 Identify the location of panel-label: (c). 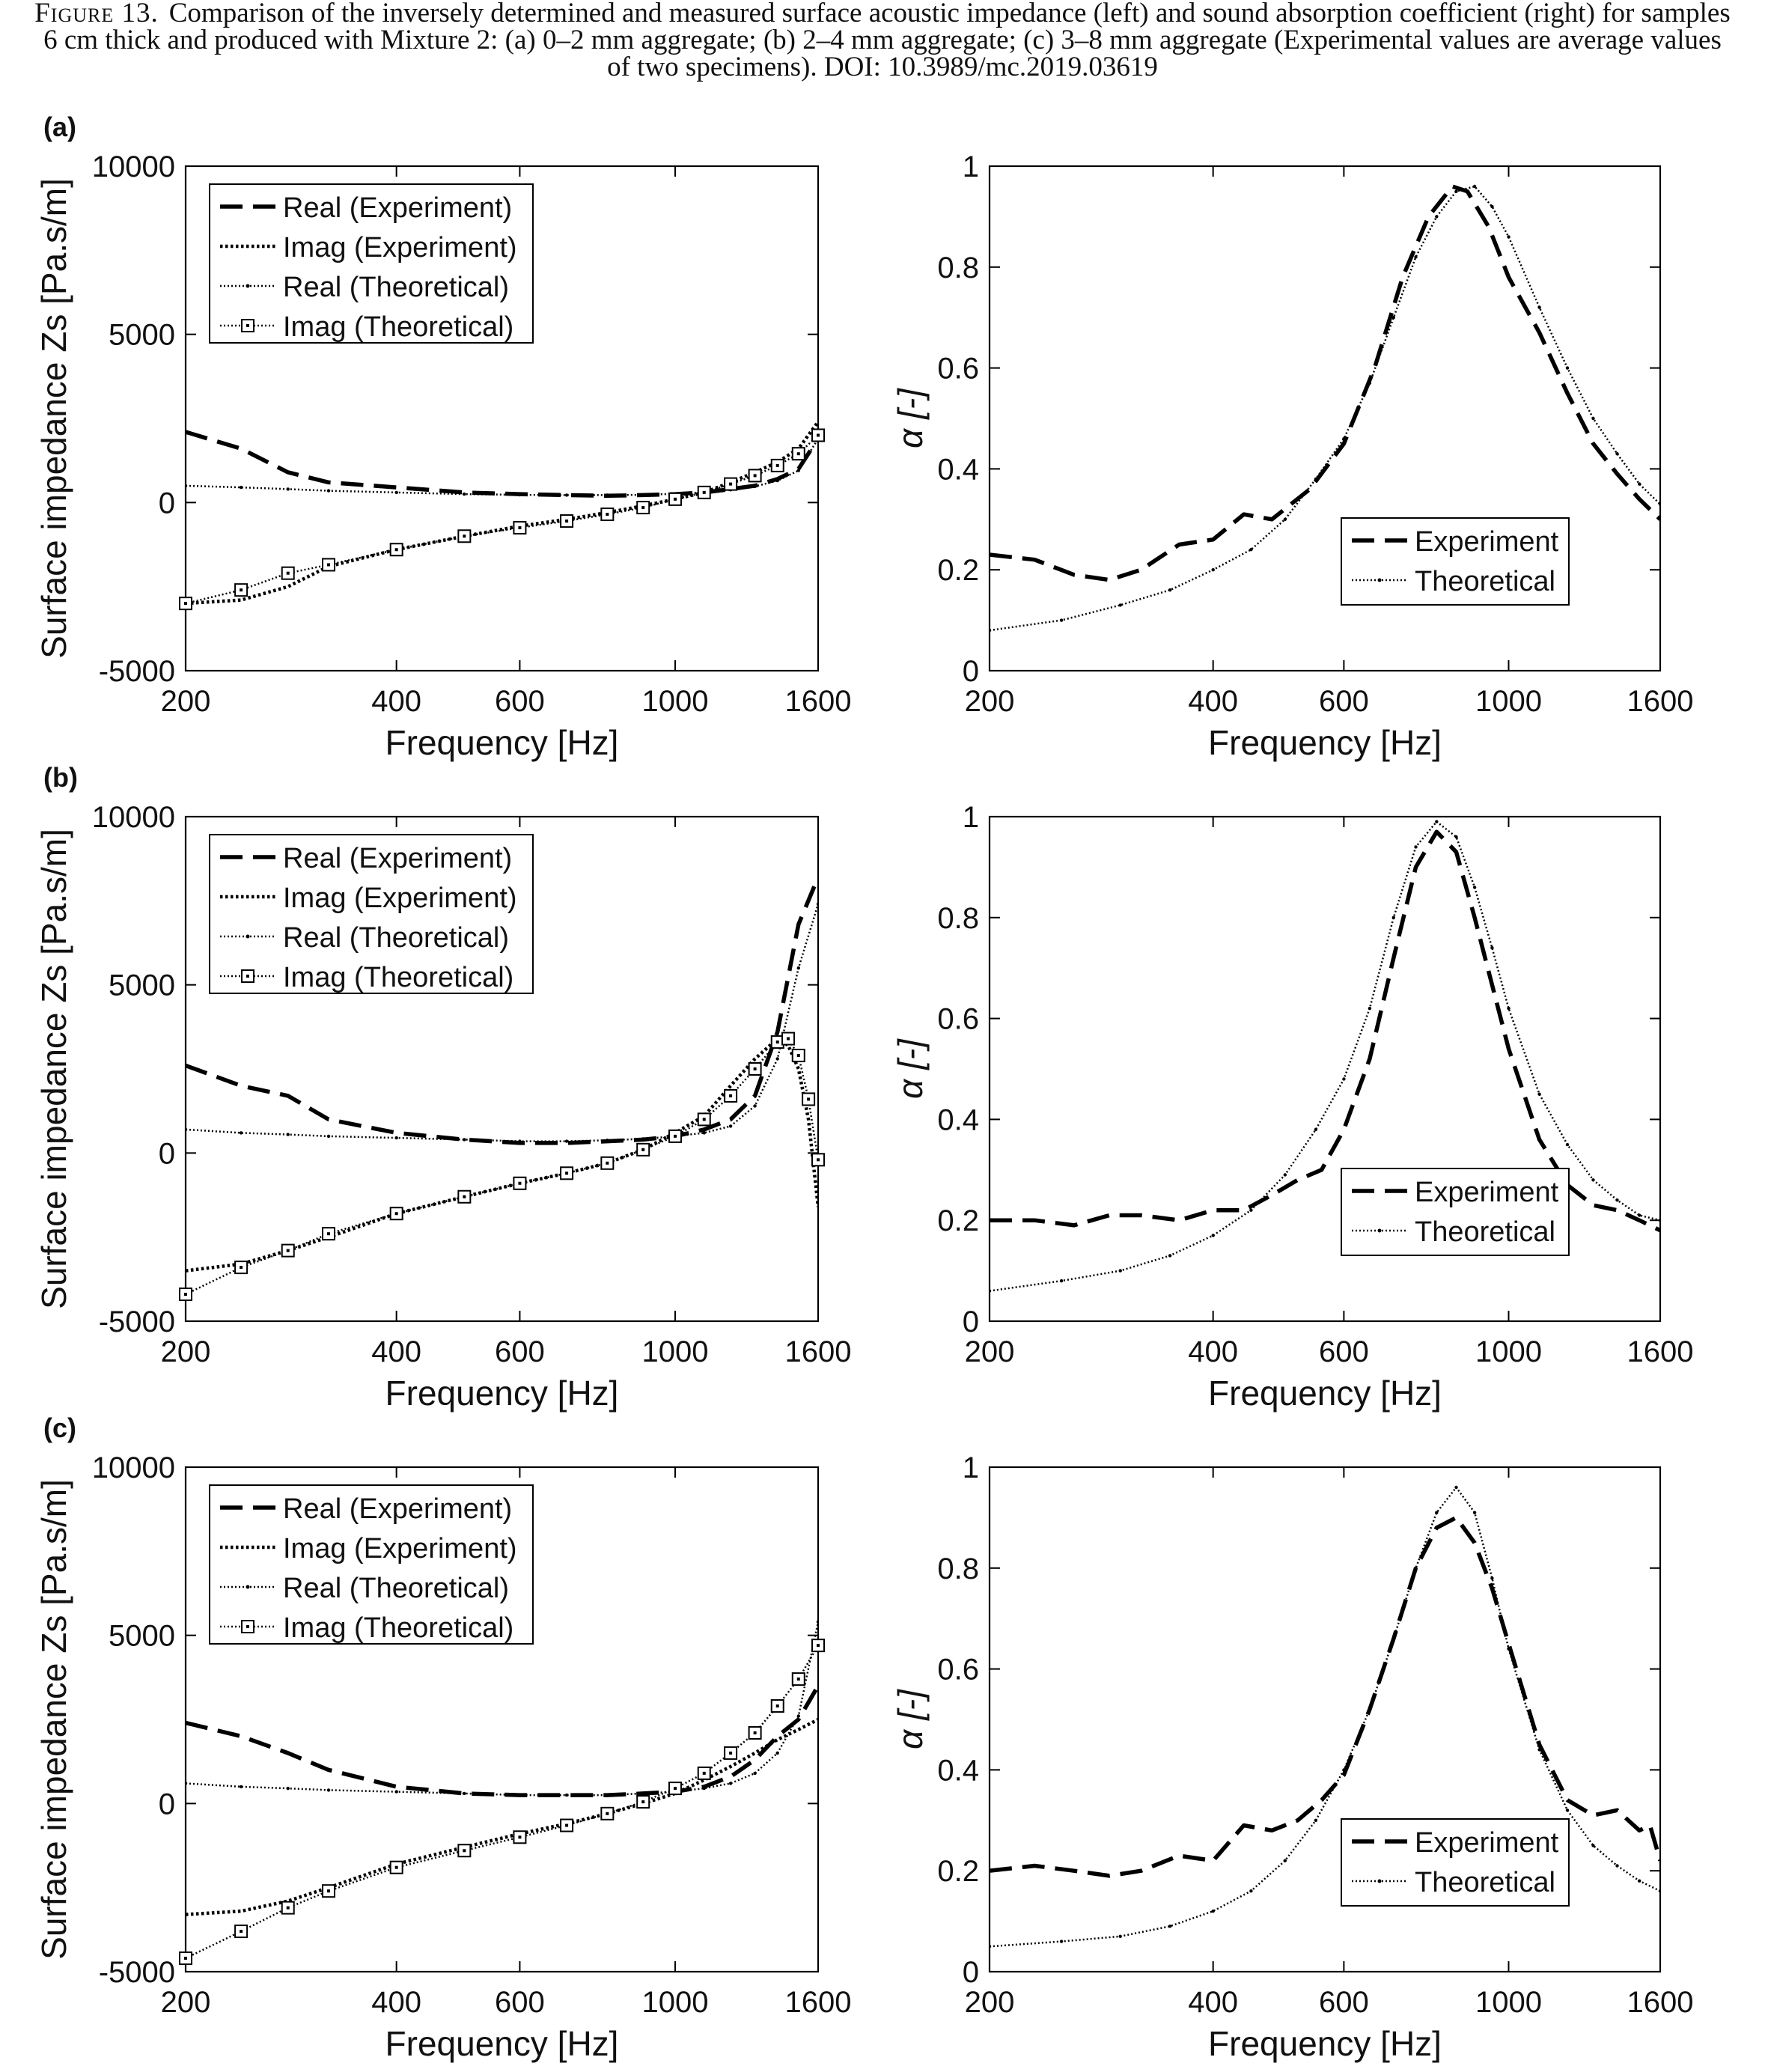
(59, 1428).